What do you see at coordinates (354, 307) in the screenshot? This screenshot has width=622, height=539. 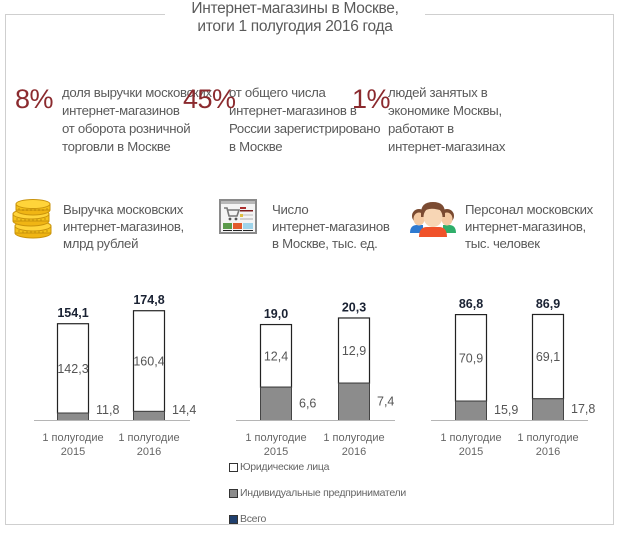 I see `data-label-total: 20,3` at bounding box center [354, 307].